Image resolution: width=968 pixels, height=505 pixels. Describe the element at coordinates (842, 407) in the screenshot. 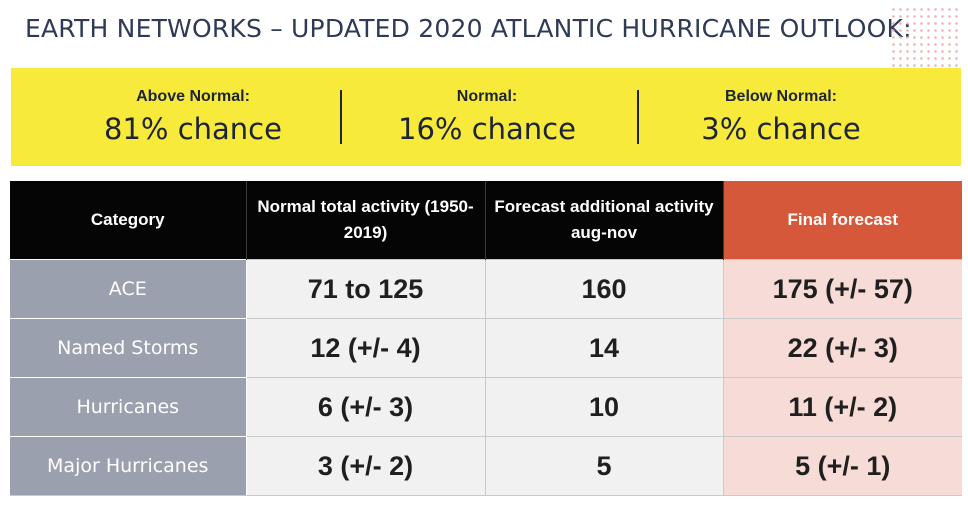

I see `final-cell: 11 (+/- 2)` at that location.